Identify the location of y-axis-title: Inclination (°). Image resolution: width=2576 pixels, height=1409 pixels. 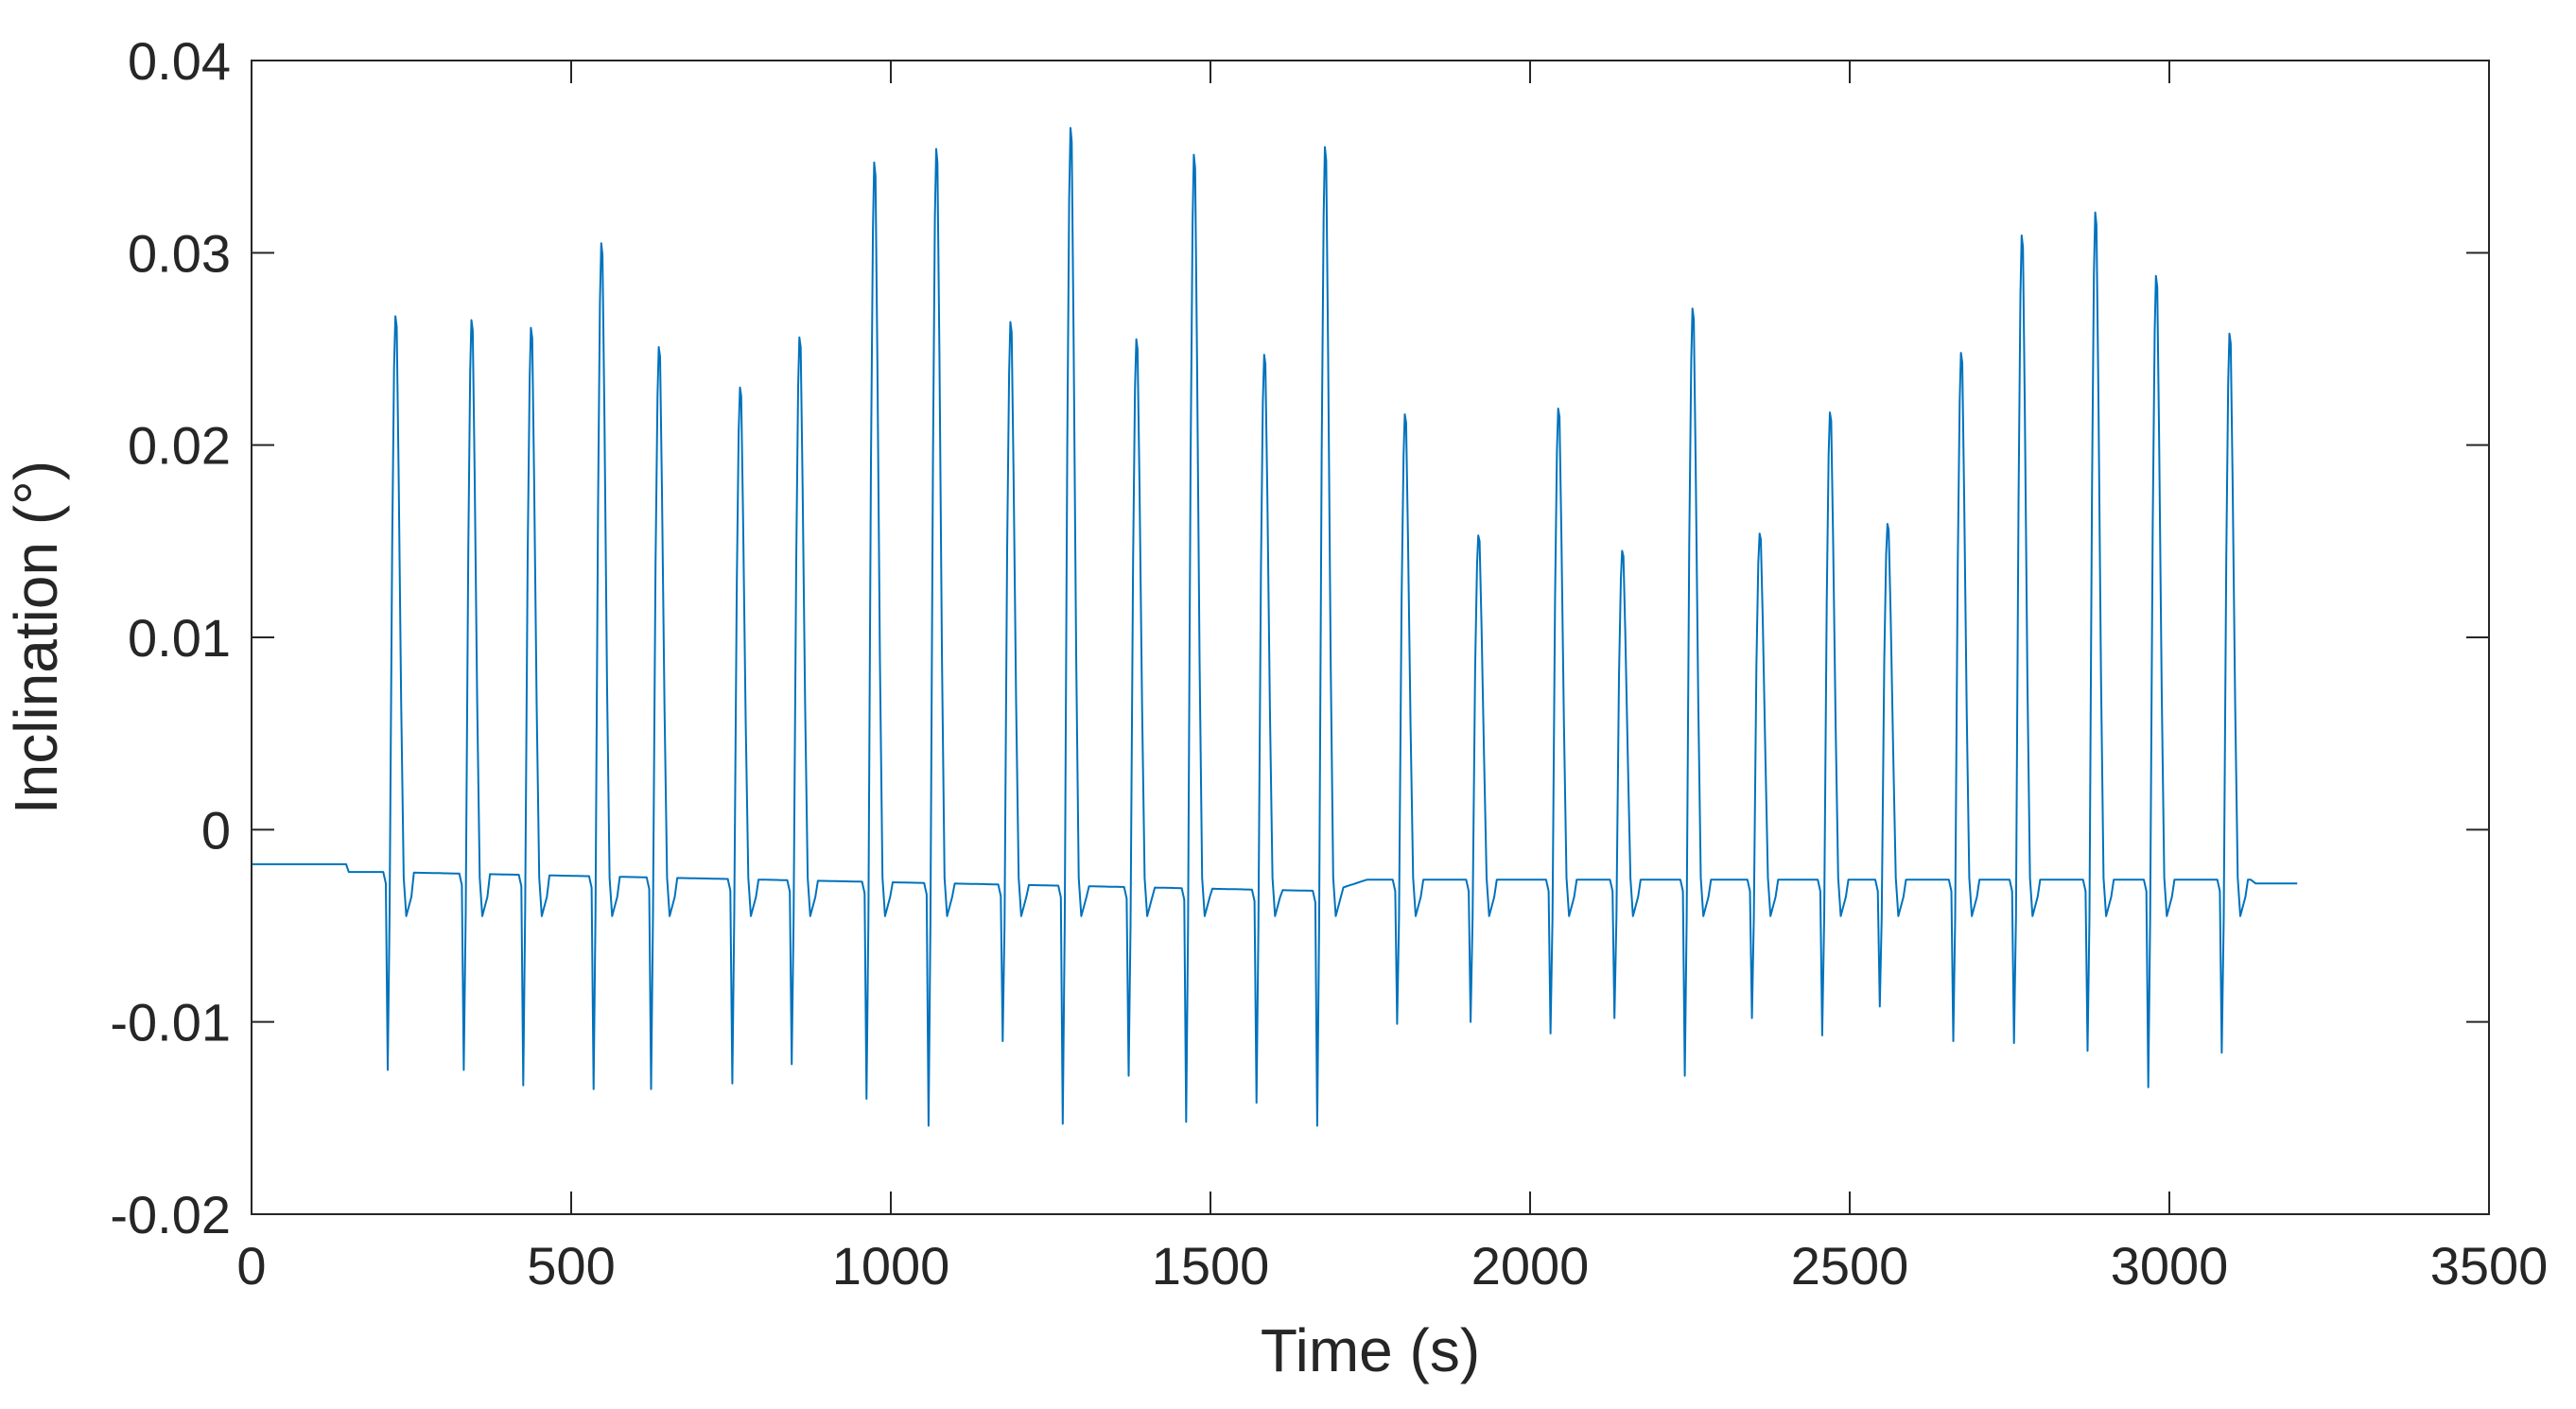
(36, 637).